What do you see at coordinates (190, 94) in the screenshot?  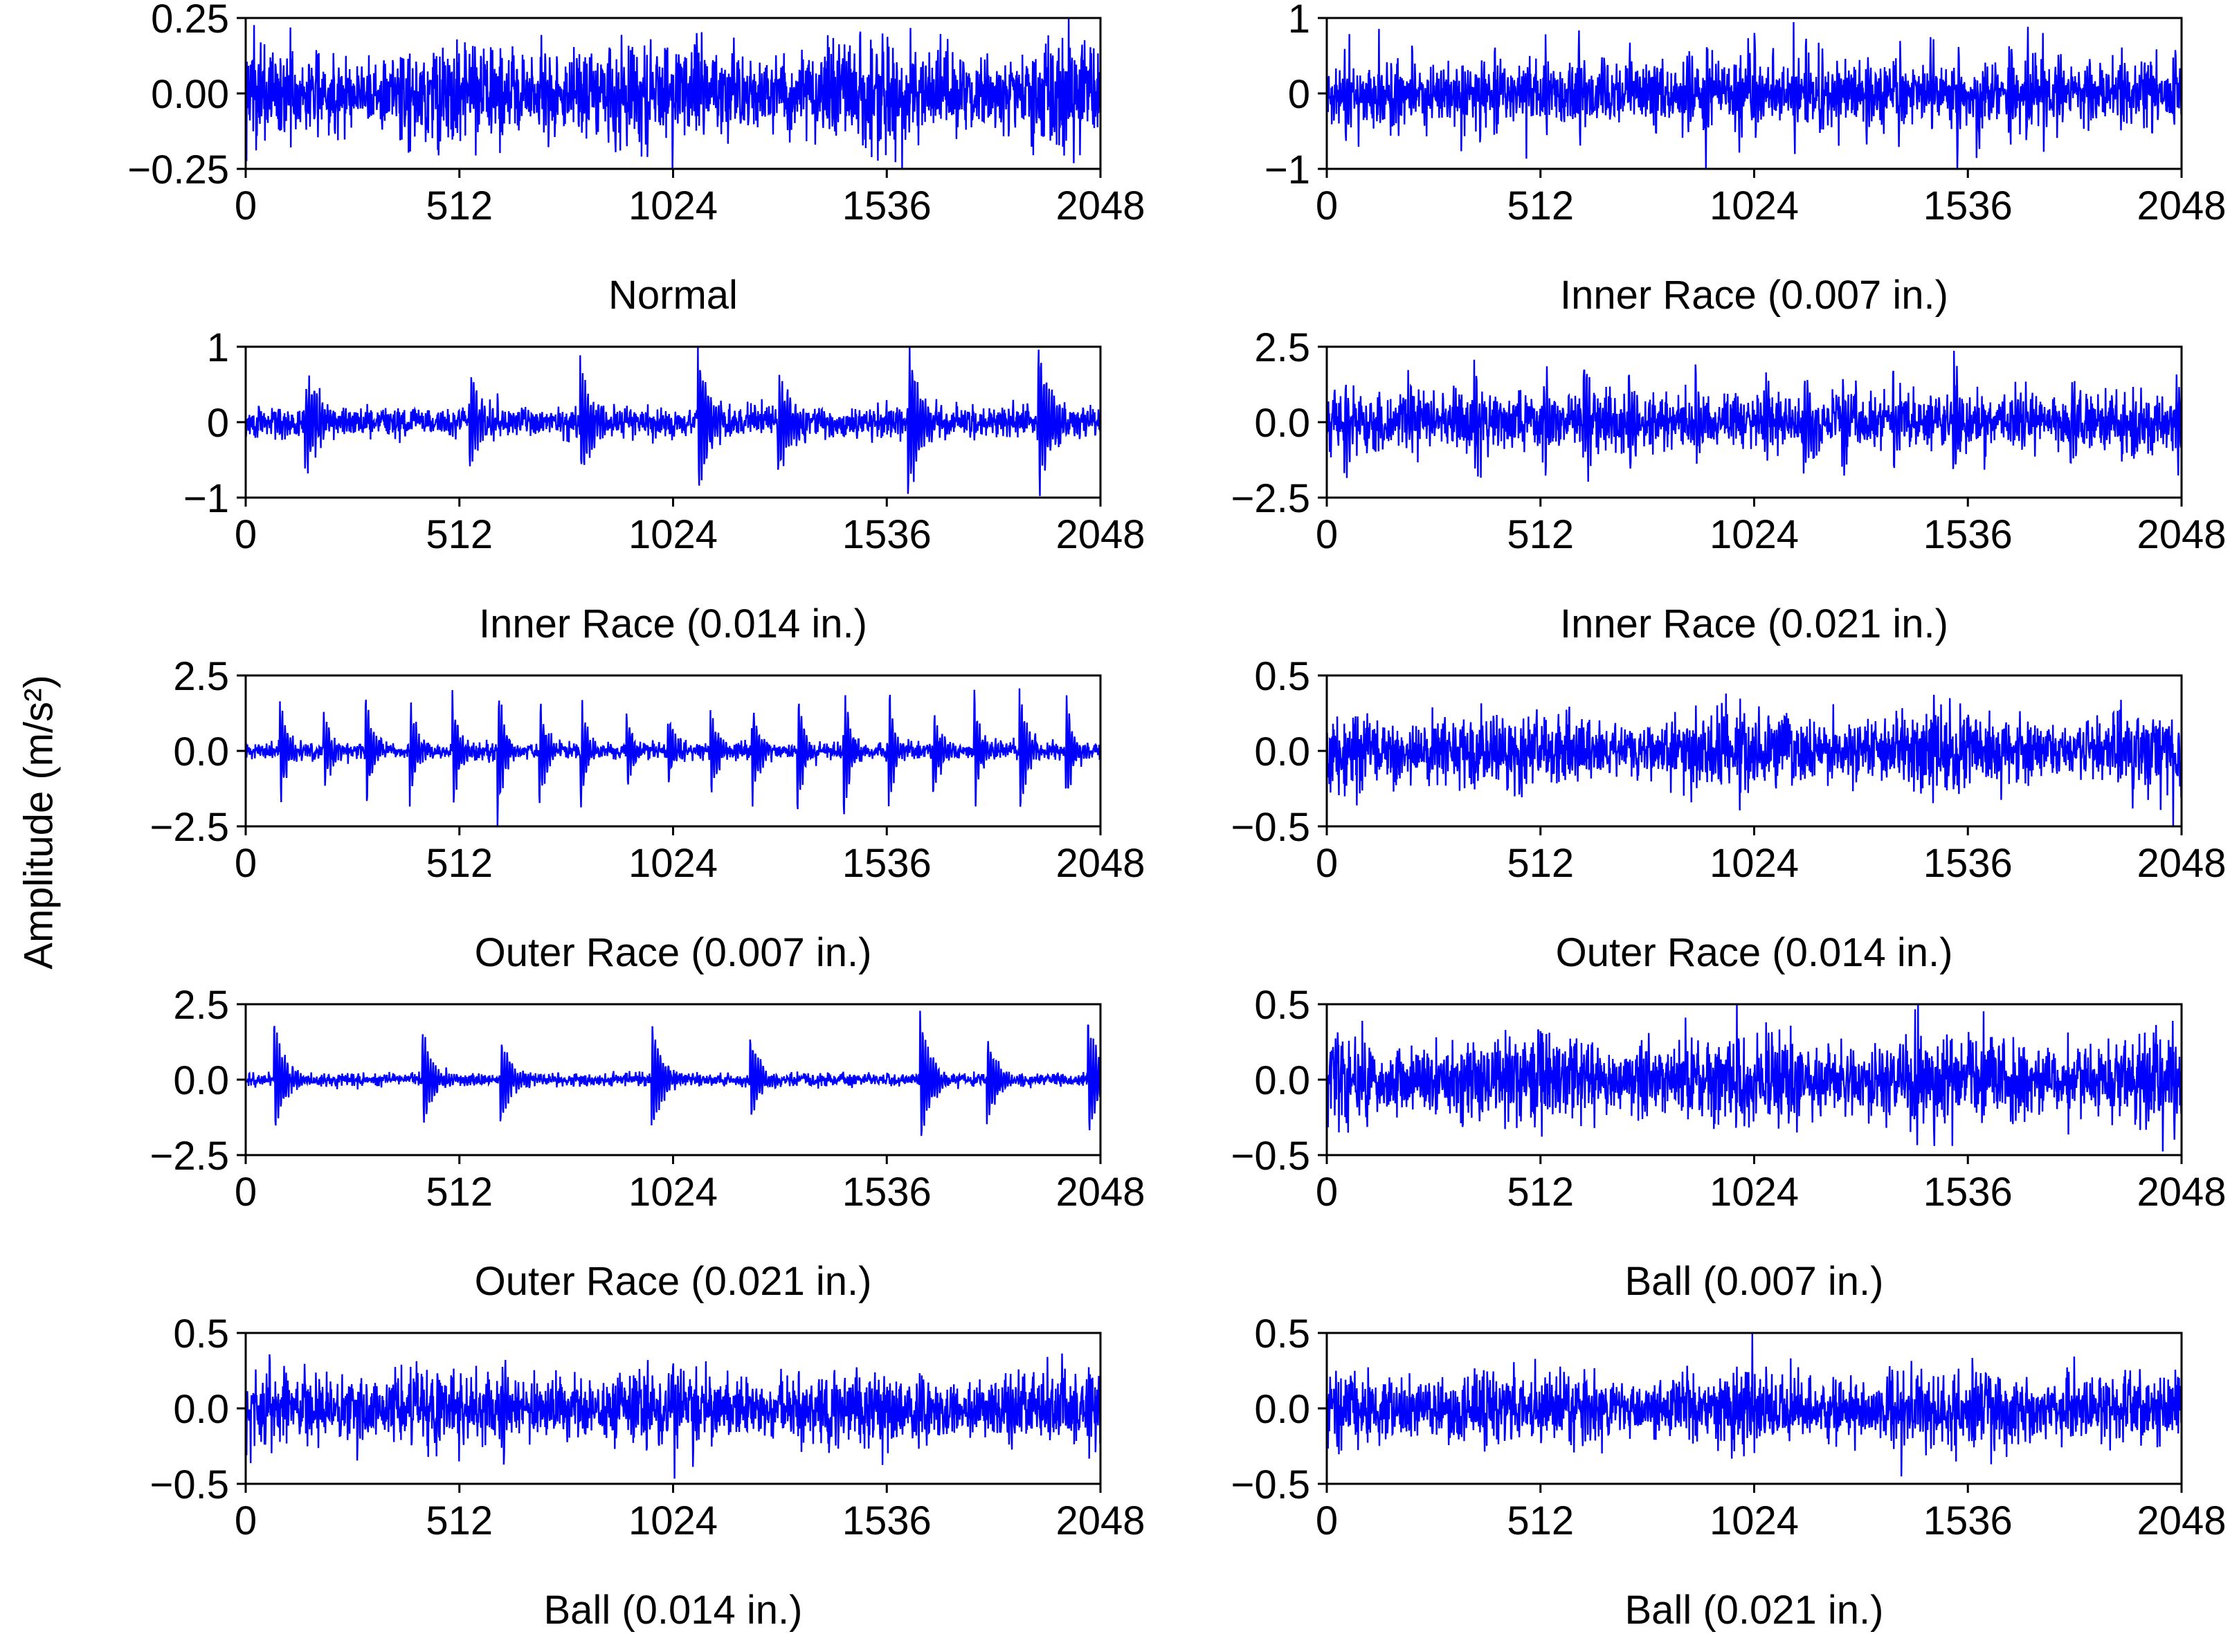 I see `y-tick-label: 0.00` at bounding box center [190, 94].